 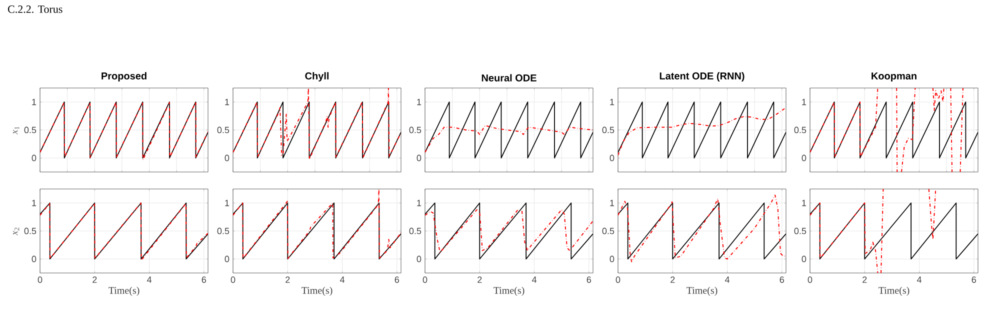 I want to click on chart-title: Proposed, so click(x=124, y=77).